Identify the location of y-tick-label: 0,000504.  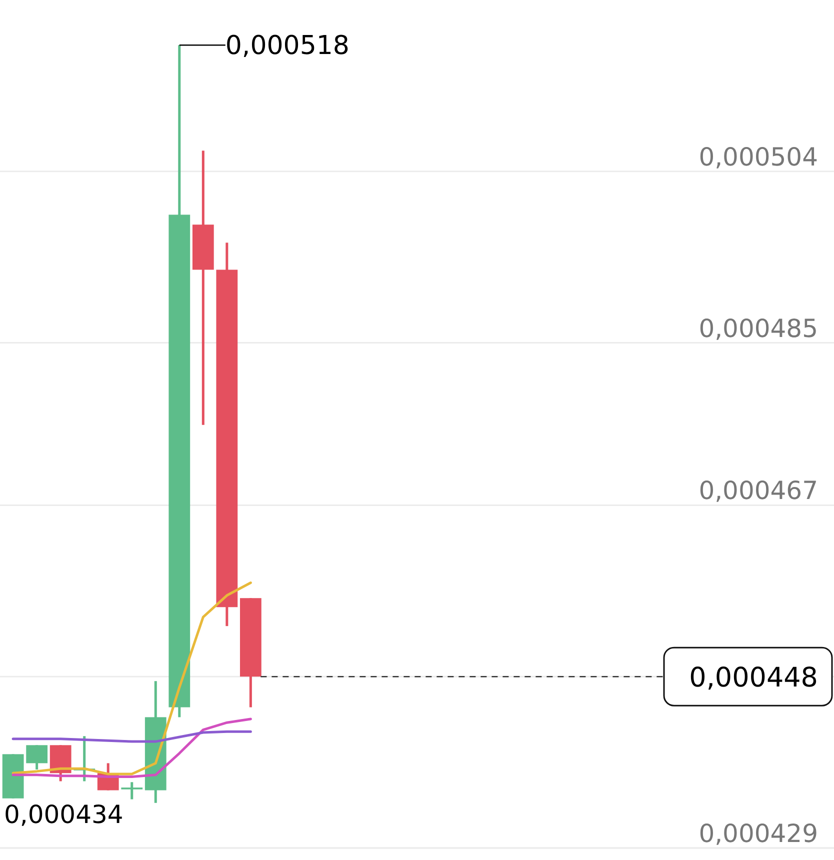
(758, 157).